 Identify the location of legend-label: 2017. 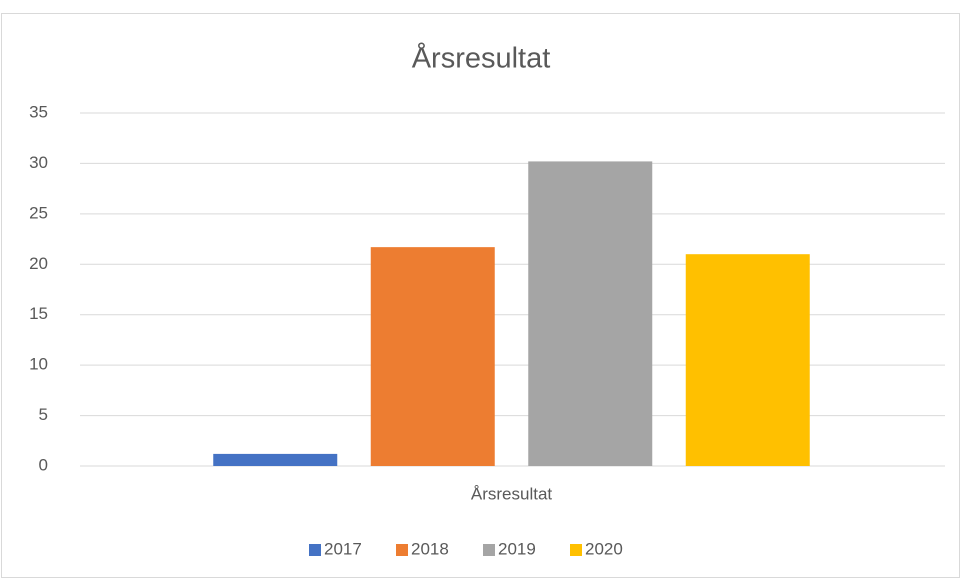
(343, 548).